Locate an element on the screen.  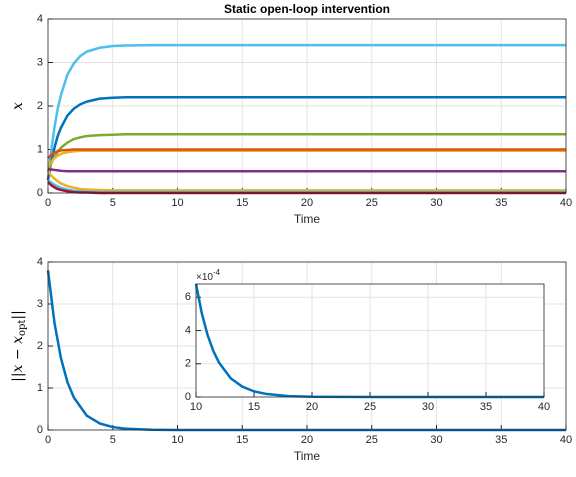
y-label-main: x is located at coordinates (18, 106).